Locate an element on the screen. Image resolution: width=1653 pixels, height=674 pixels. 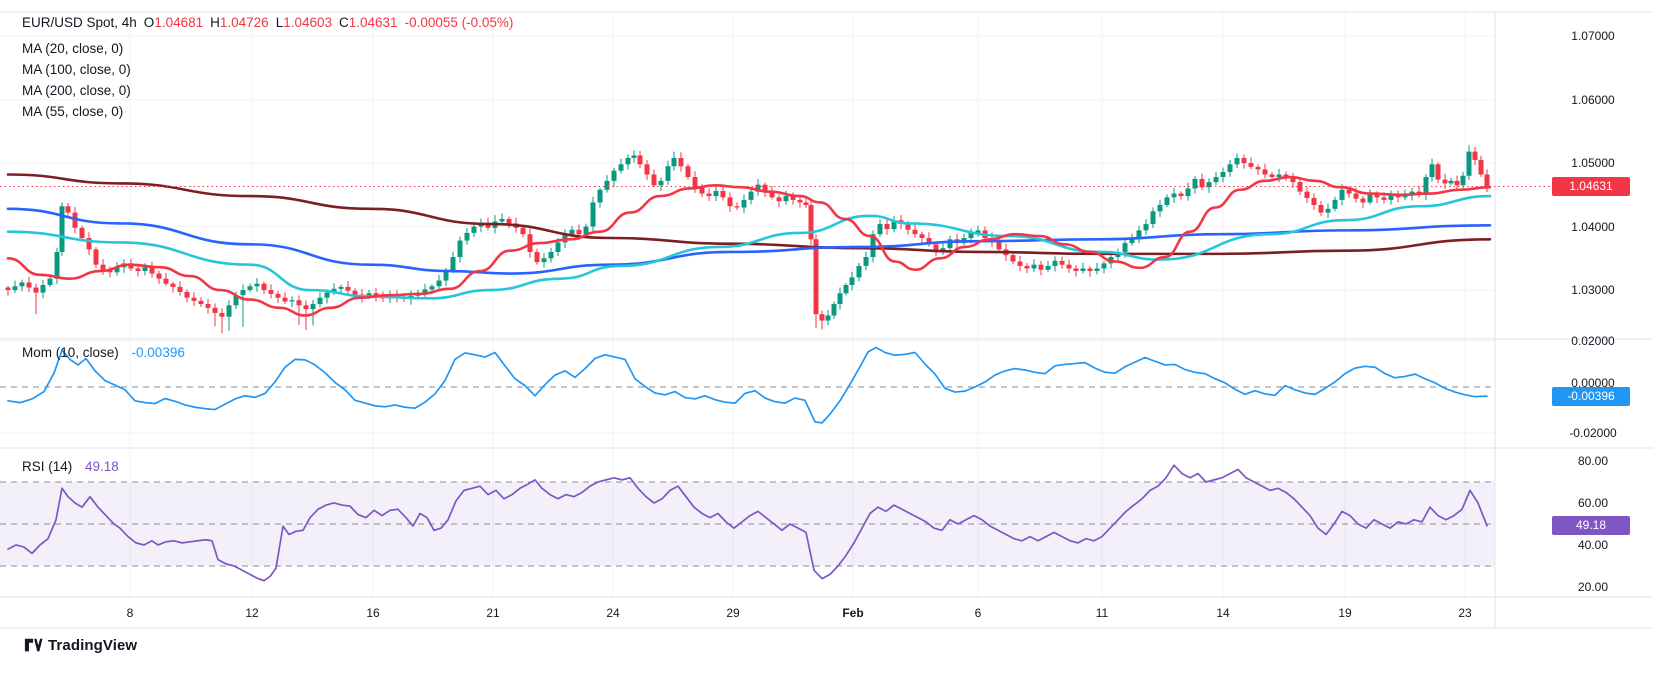
momentum-value: -0.00396 is located at coordinates (158, 352).